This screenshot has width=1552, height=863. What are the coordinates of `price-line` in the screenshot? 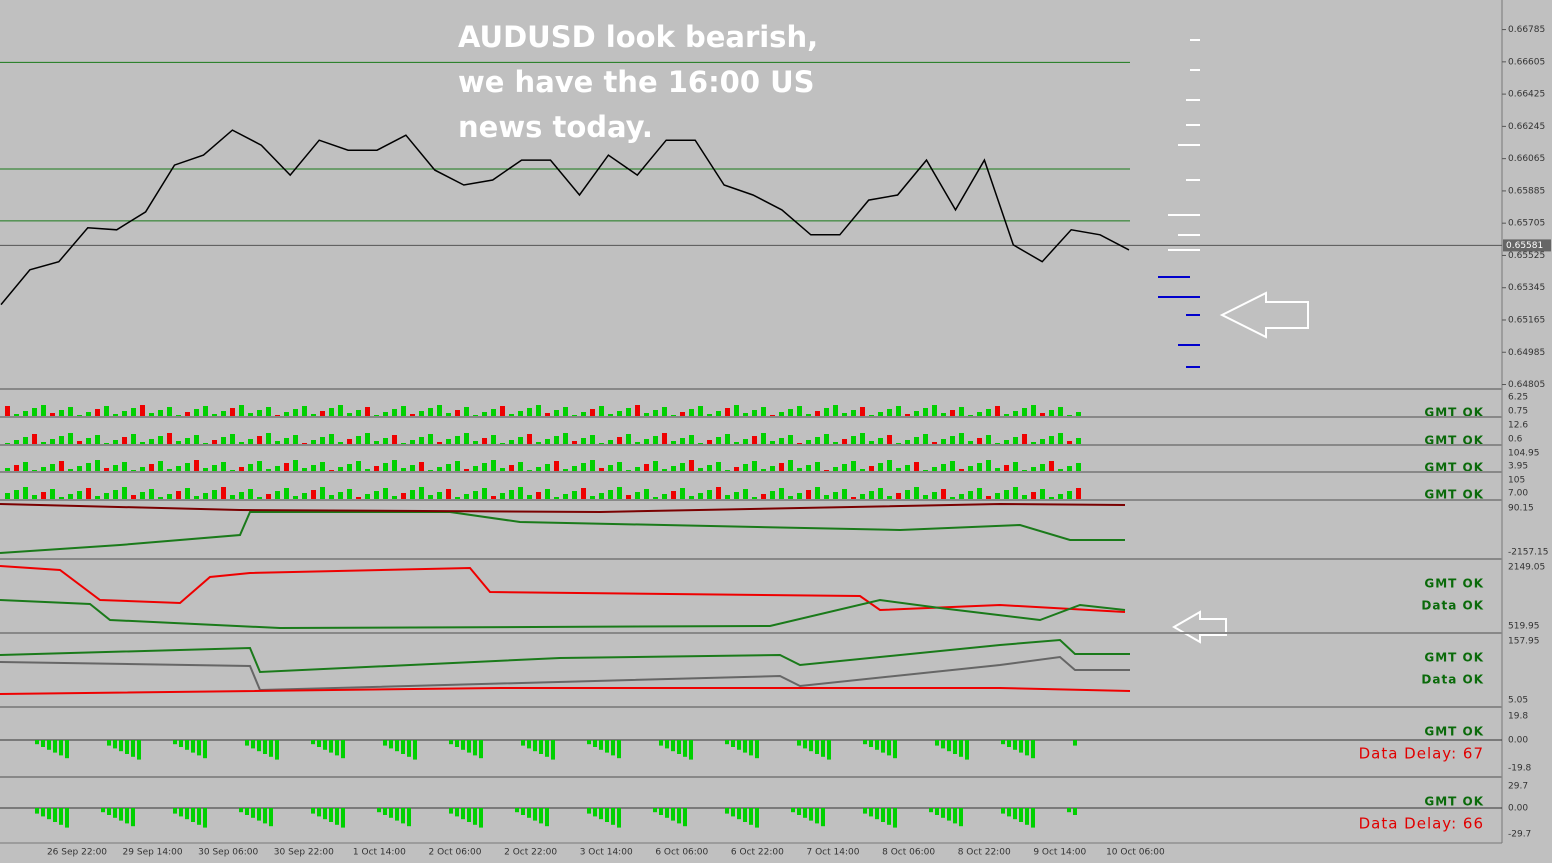 It's located at (565, 217).